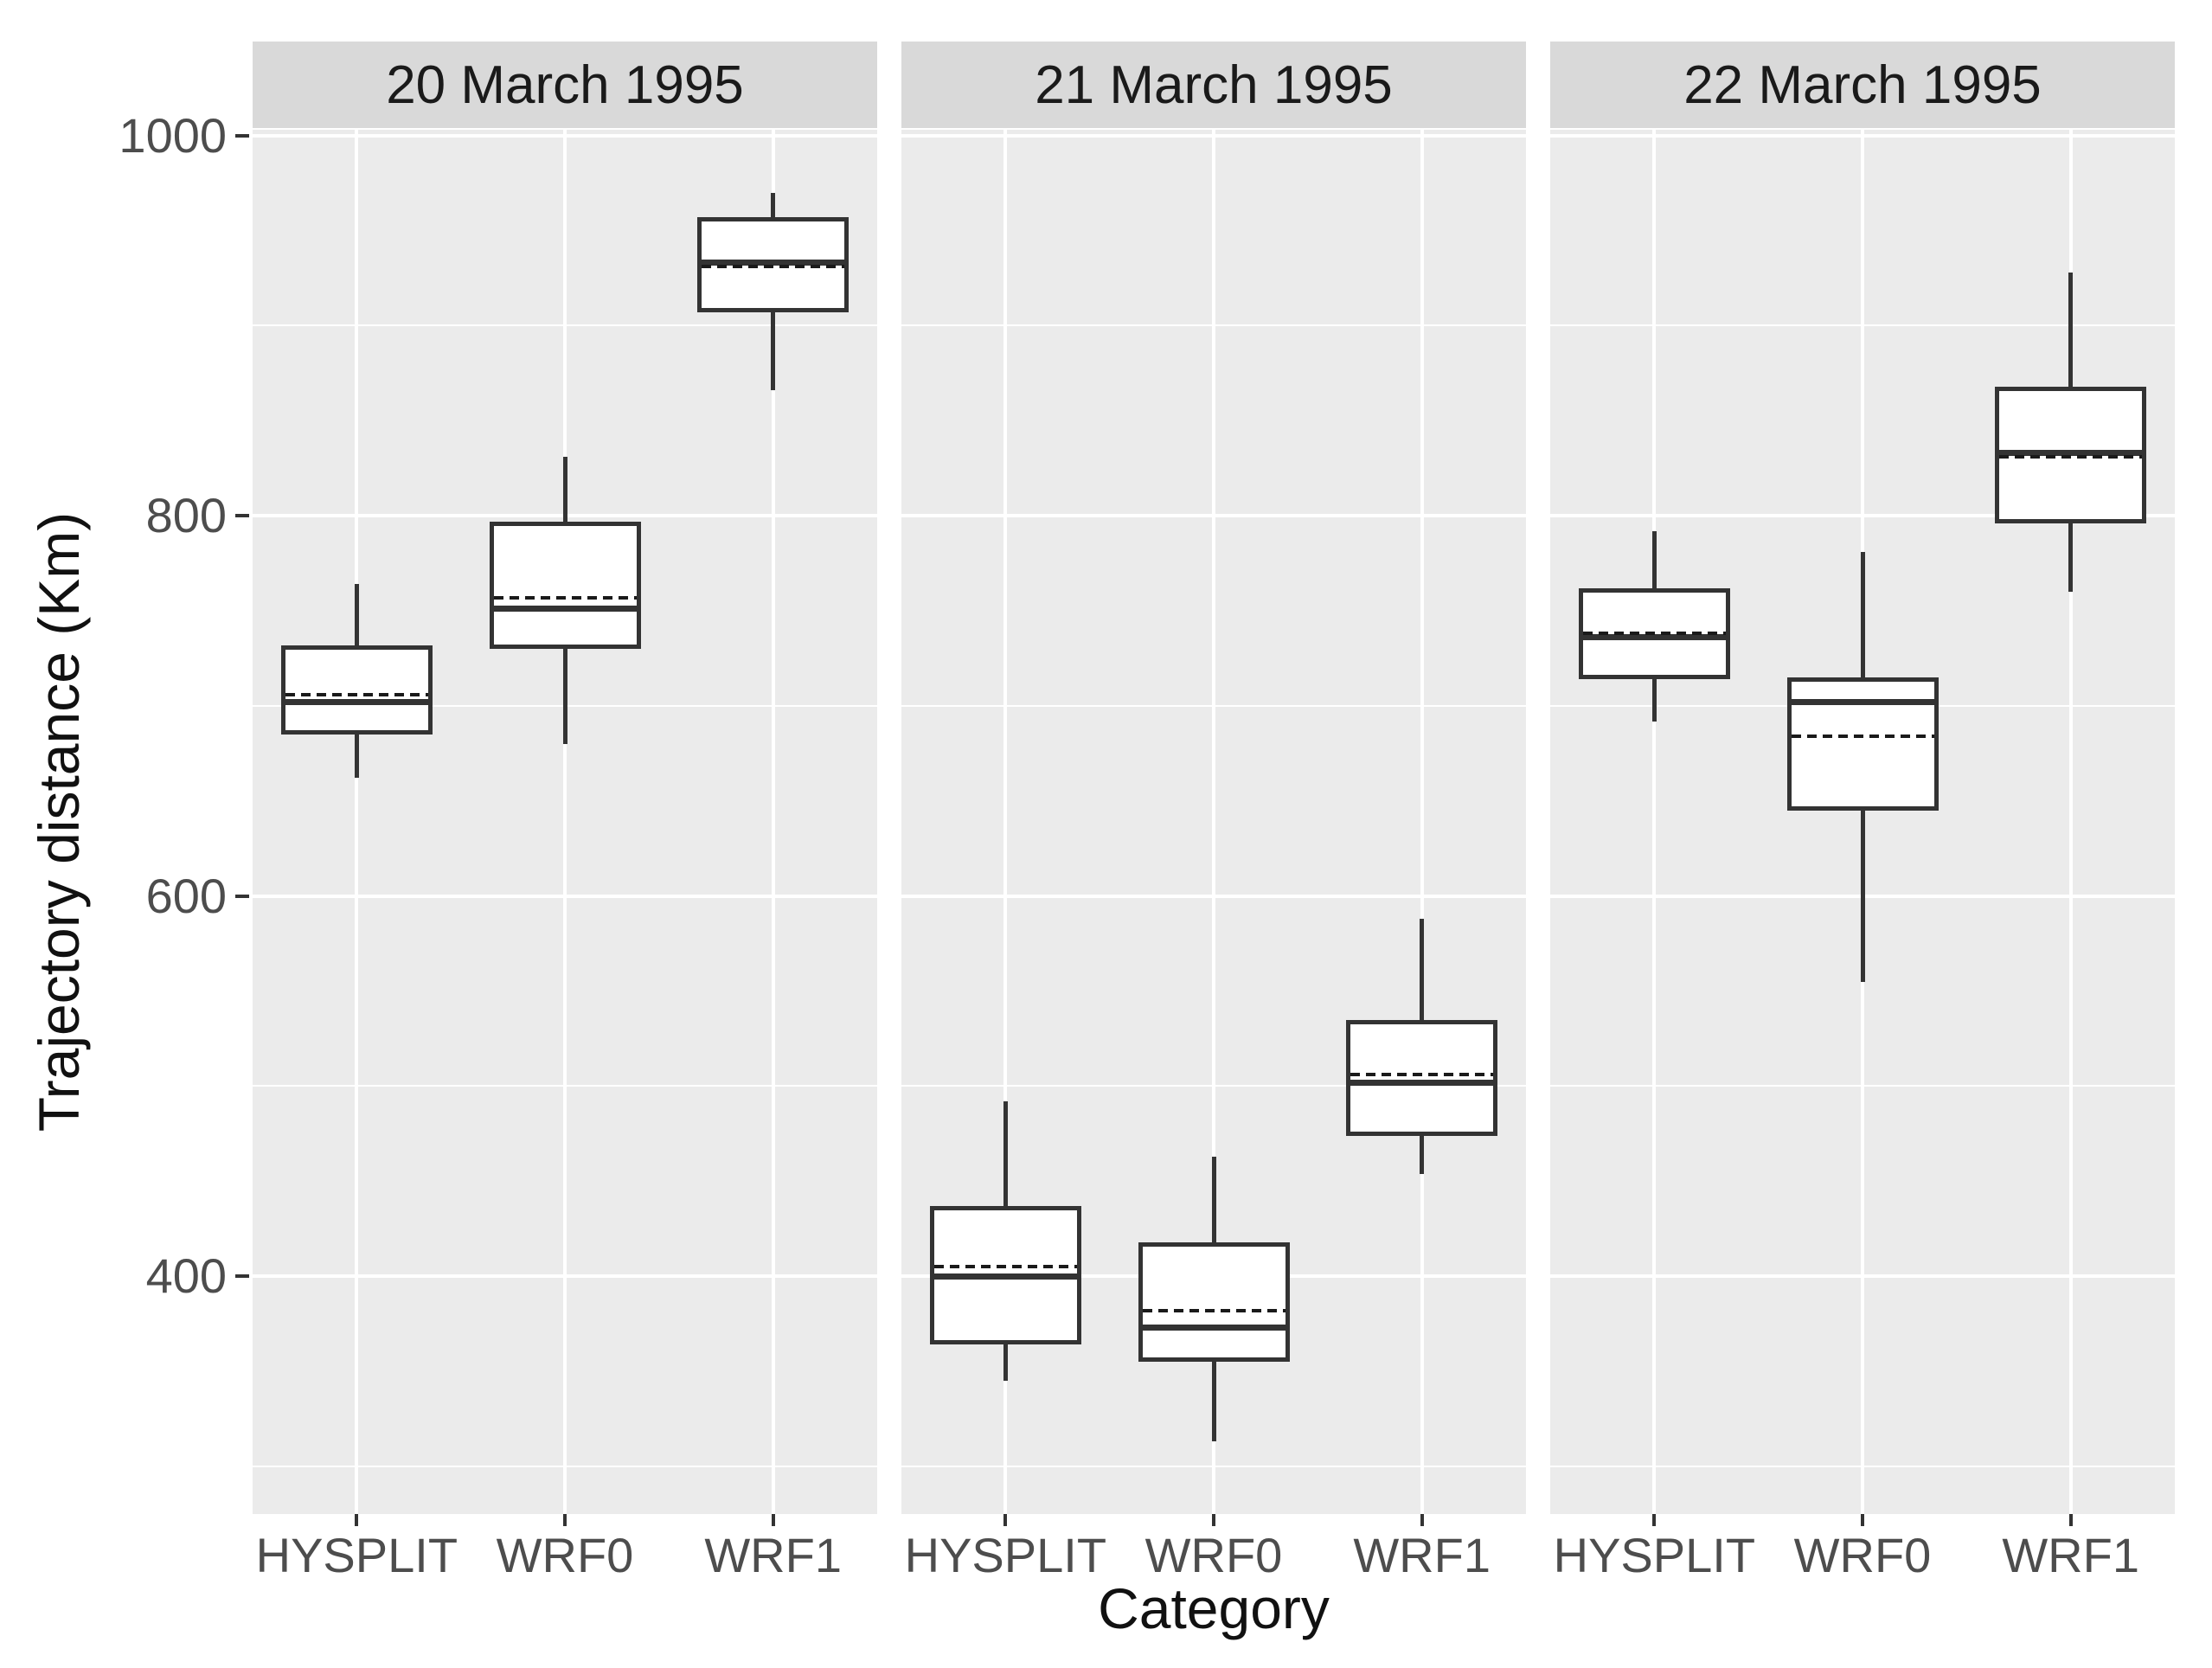  I want to click on facet-strip: 21 March 1995, so click(1214, 85).